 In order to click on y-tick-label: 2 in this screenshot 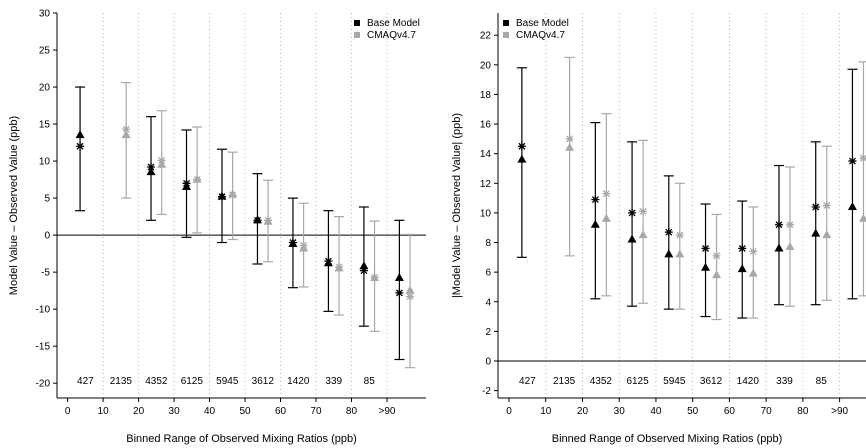, I will do `click(488, 332)`.